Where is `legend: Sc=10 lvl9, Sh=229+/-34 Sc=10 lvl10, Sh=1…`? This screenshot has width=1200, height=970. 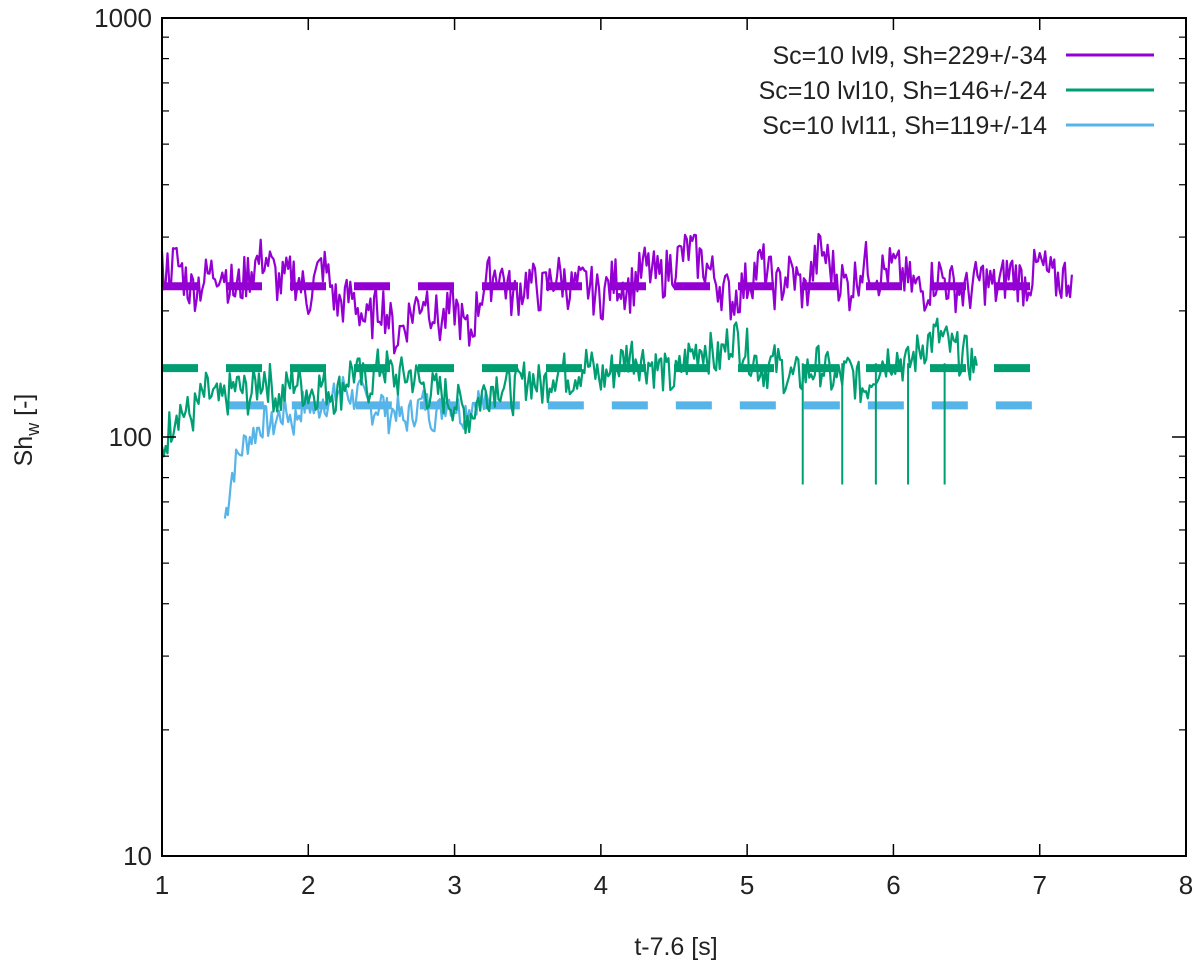 legend: Sc=10 lvl9, Sh=229+/-34 Sc=10 lvl10, Sh=1… is located at coordinates (956, 91).